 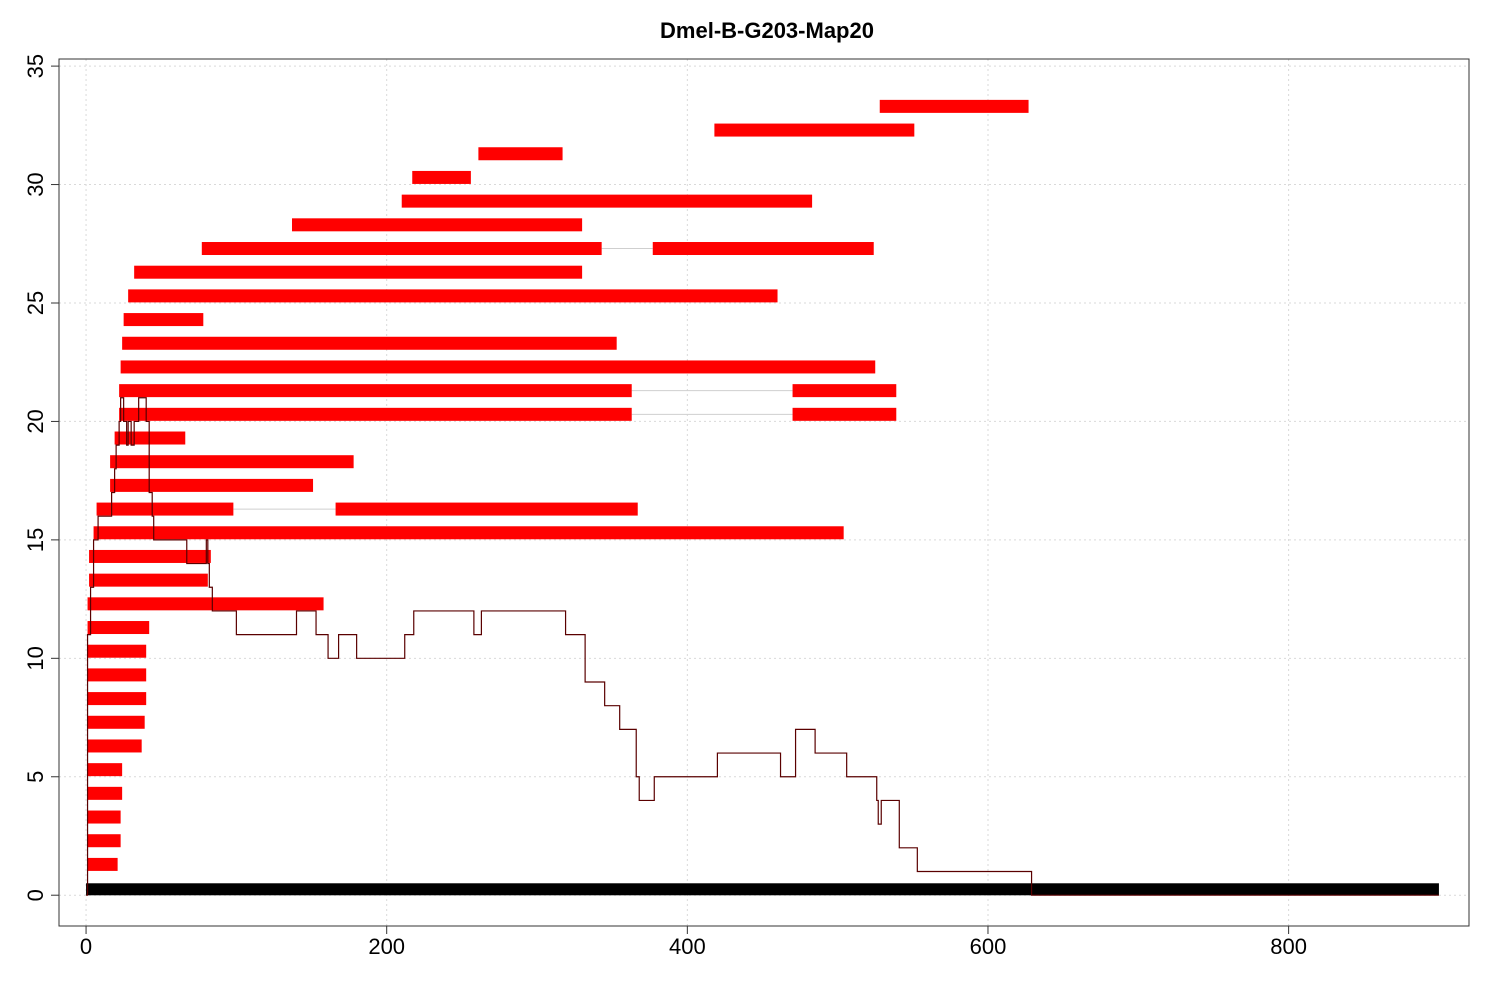 What do you see at coordinates (86, 946) in the screenshot?
I see `x-tick-label: 0` at bounding box center [86, 946].